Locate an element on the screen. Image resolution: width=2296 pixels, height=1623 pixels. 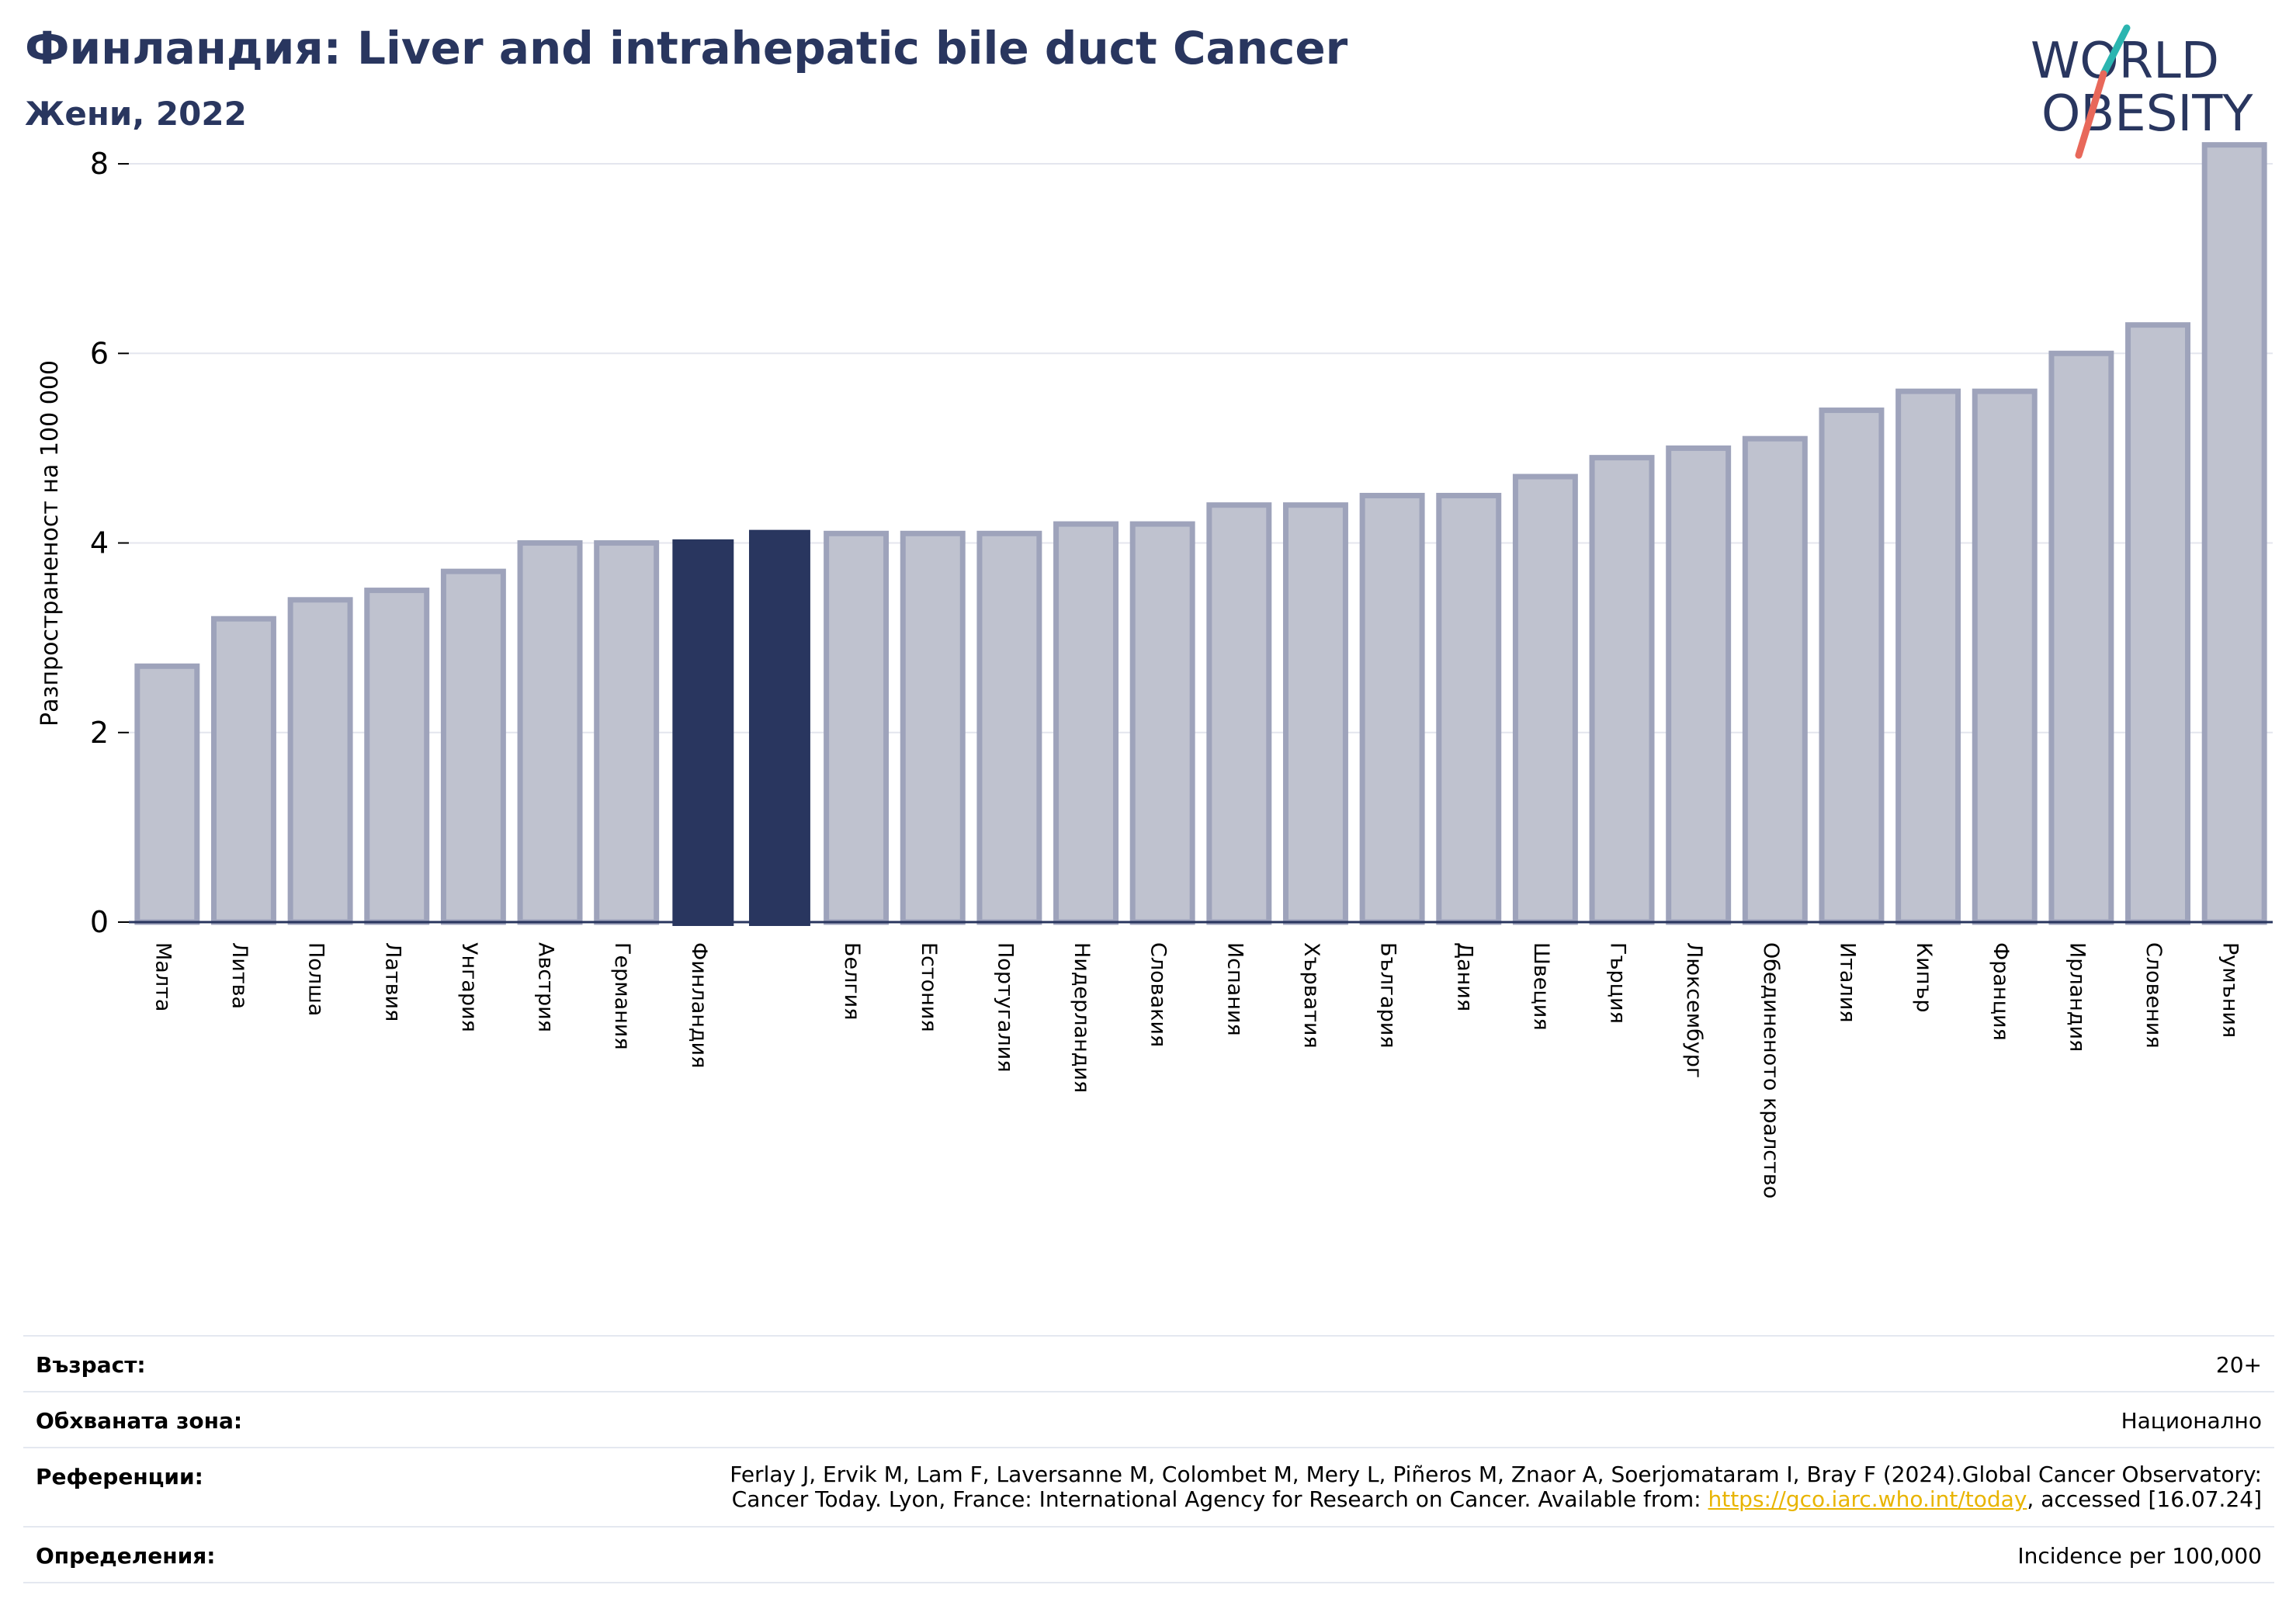
x-tick-label: Финландия is located at coordinates (699, 1005).